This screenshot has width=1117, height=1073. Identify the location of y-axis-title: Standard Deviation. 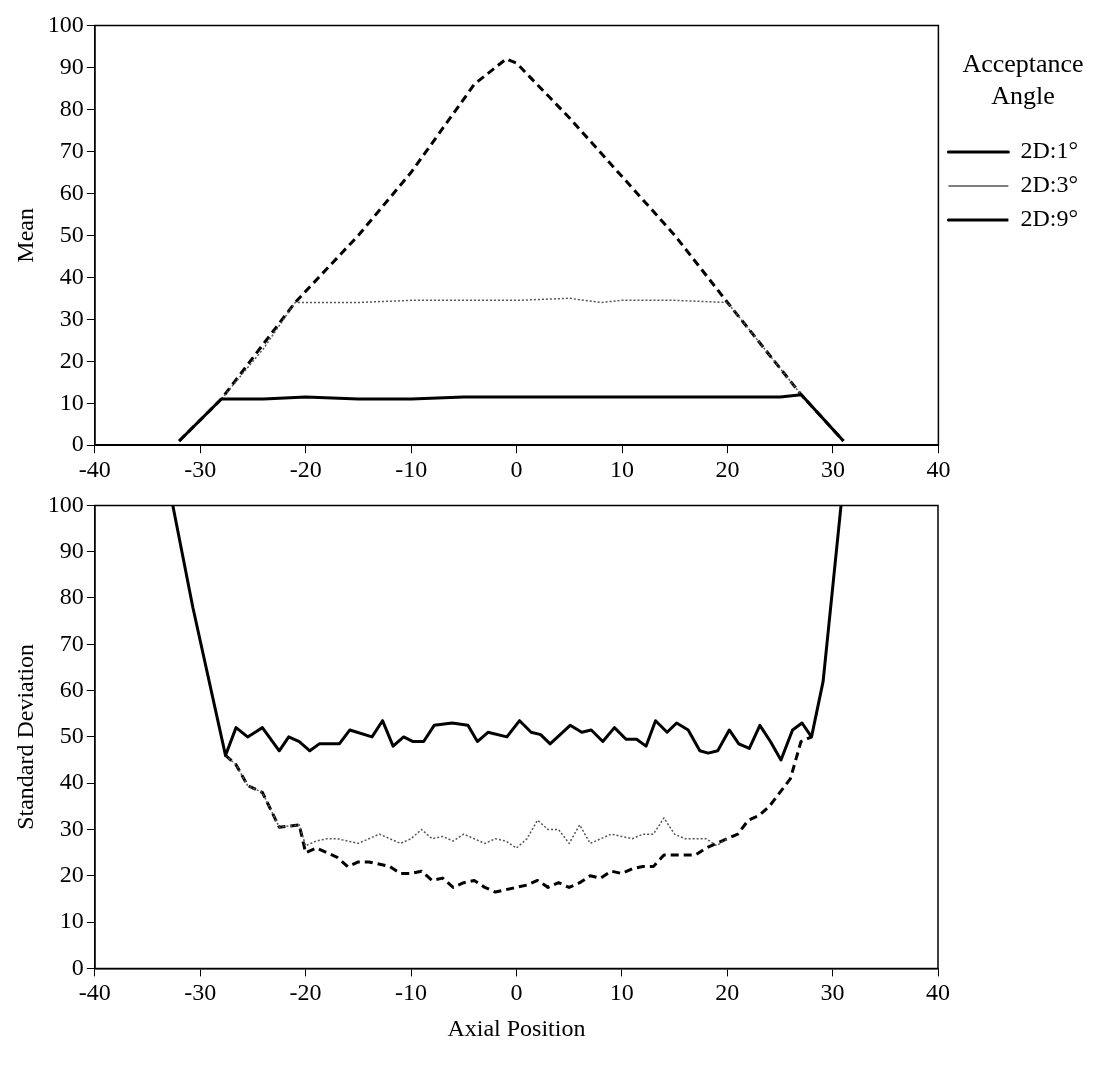
(24, 736).